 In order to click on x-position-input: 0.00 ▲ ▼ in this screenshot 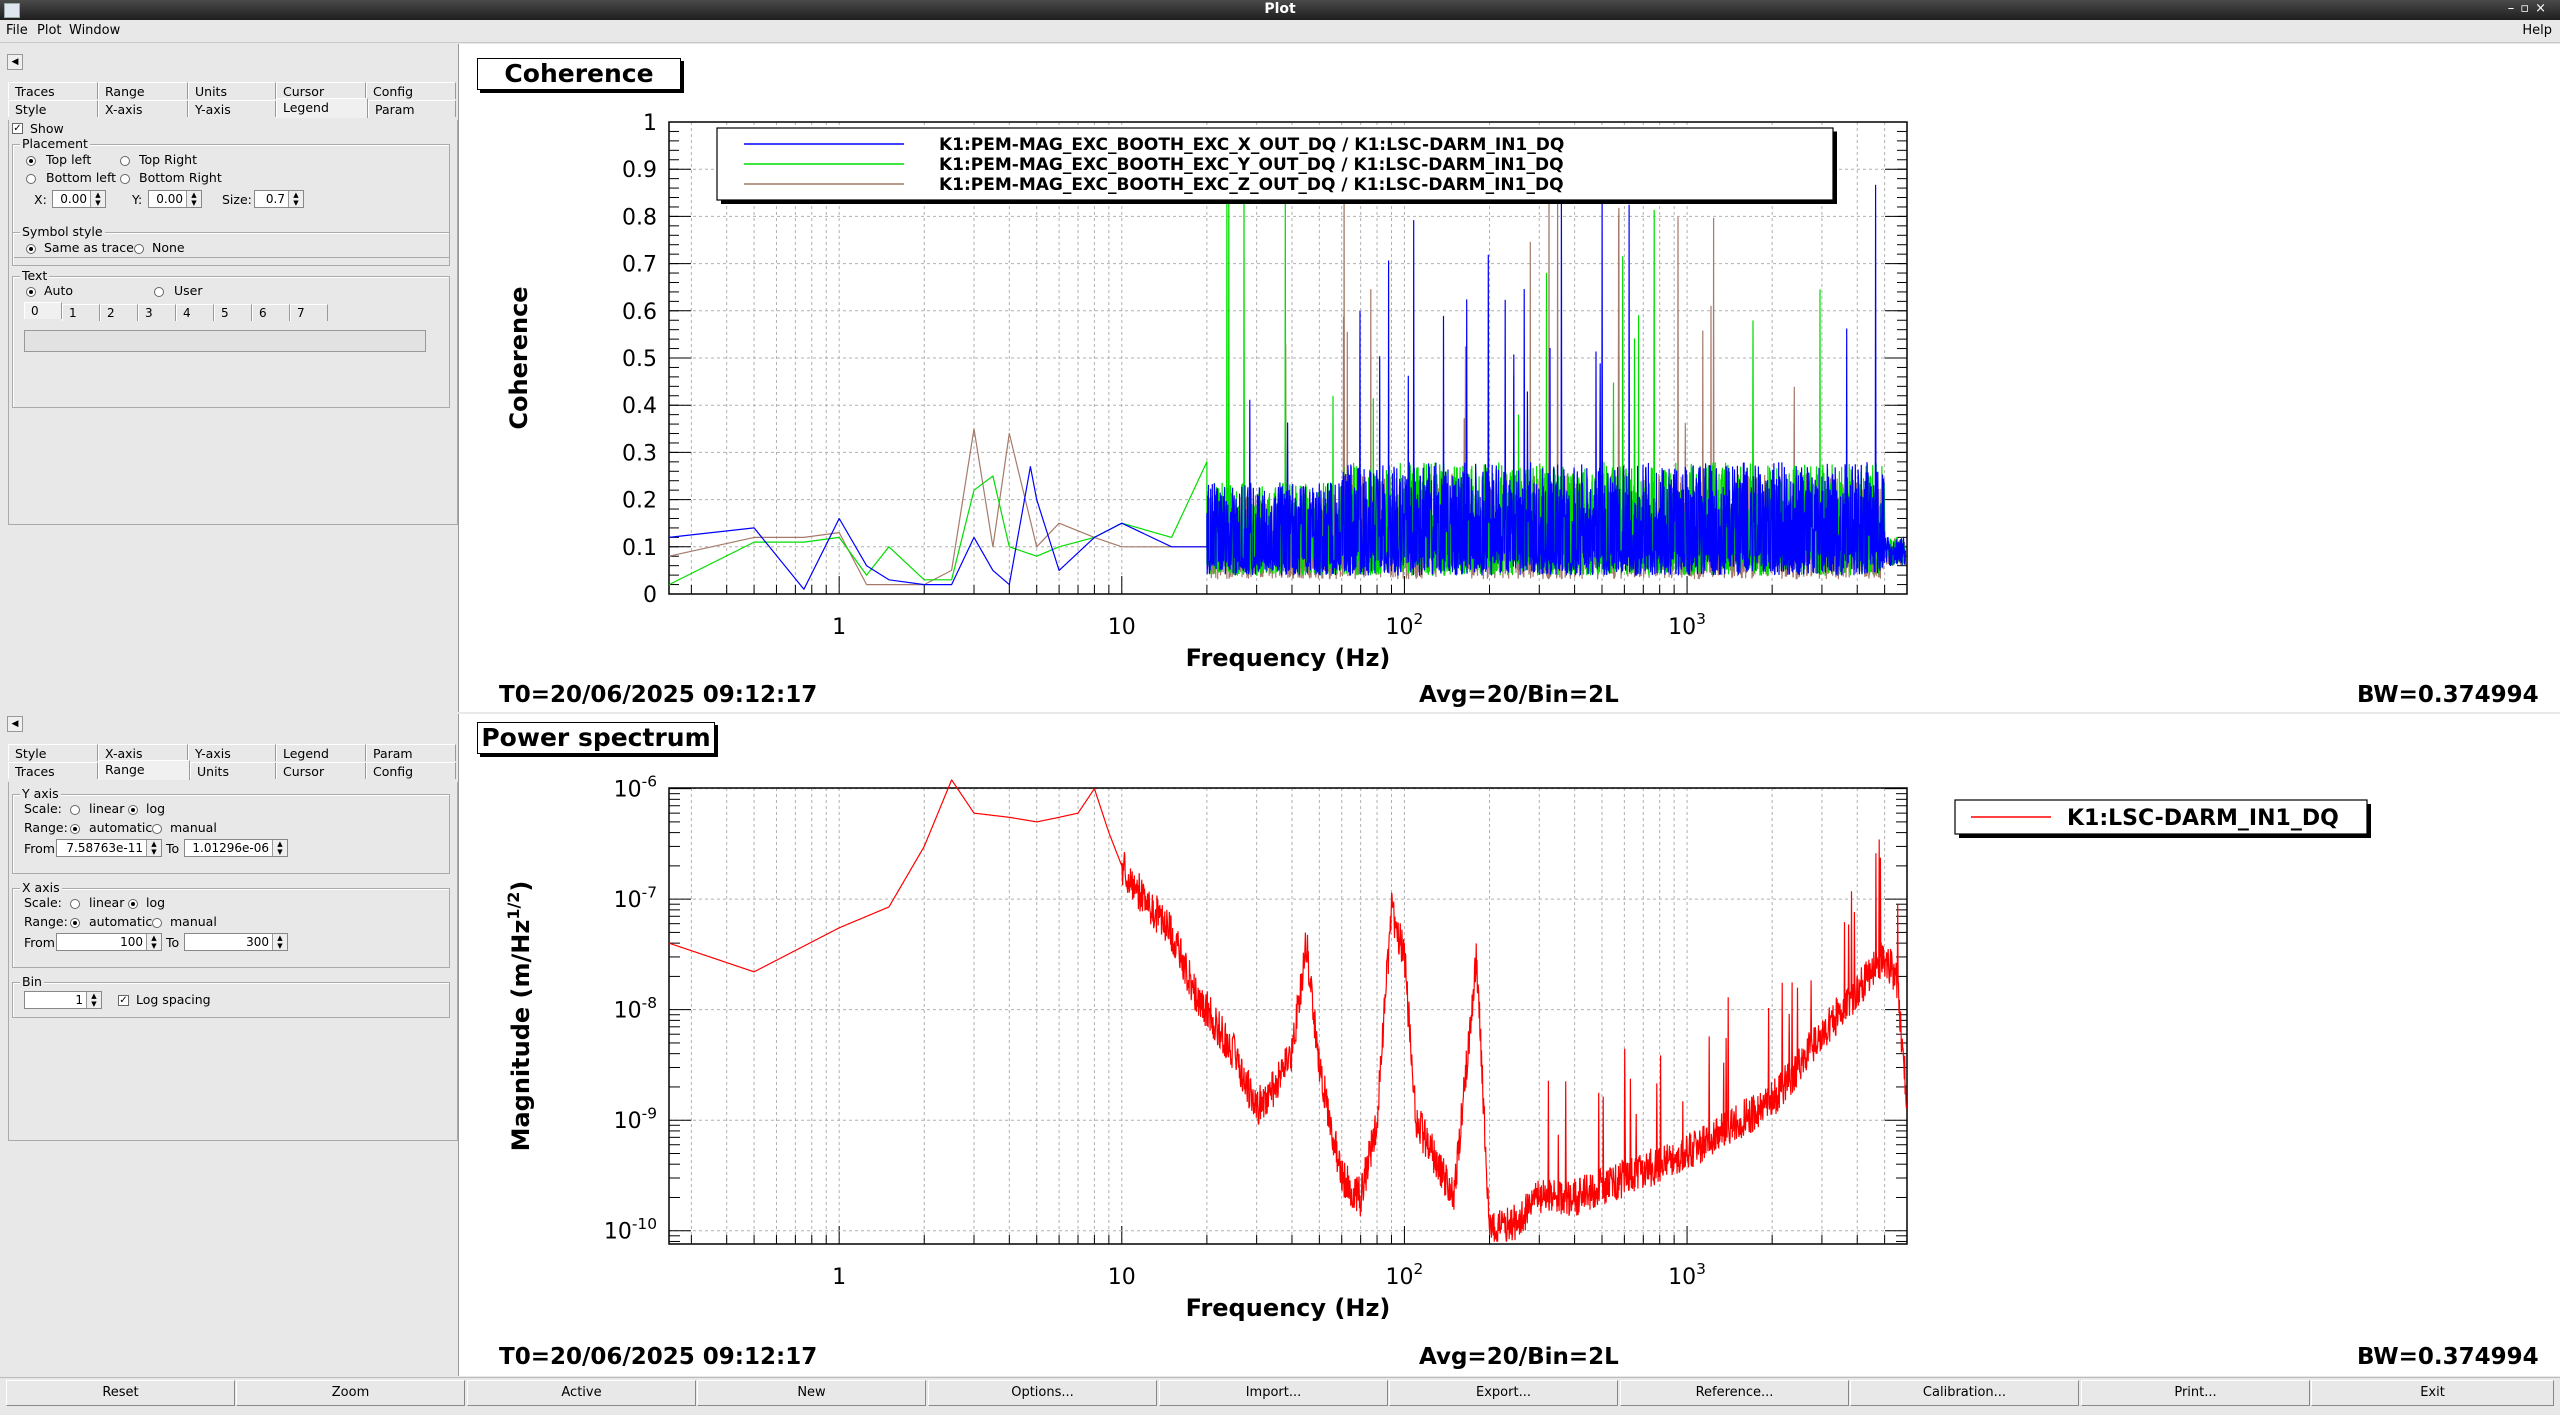, I will do `click(79, 199)`.